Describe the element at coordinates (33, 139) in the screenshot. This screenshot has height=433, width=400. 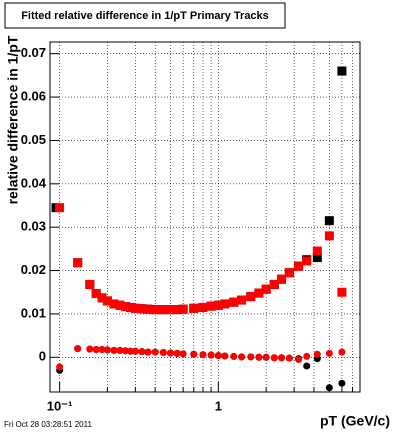
I see `y-tick-label: 0.05` at that location.